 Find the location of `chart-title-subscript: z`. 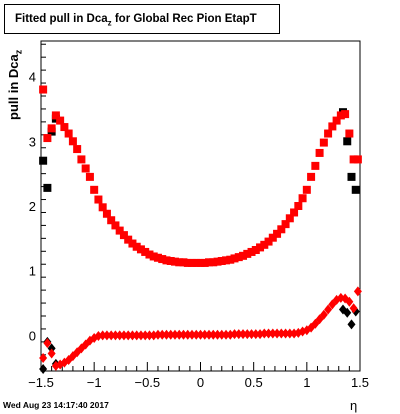

chart-title-subscript: z is located at coordinates (109, 23).